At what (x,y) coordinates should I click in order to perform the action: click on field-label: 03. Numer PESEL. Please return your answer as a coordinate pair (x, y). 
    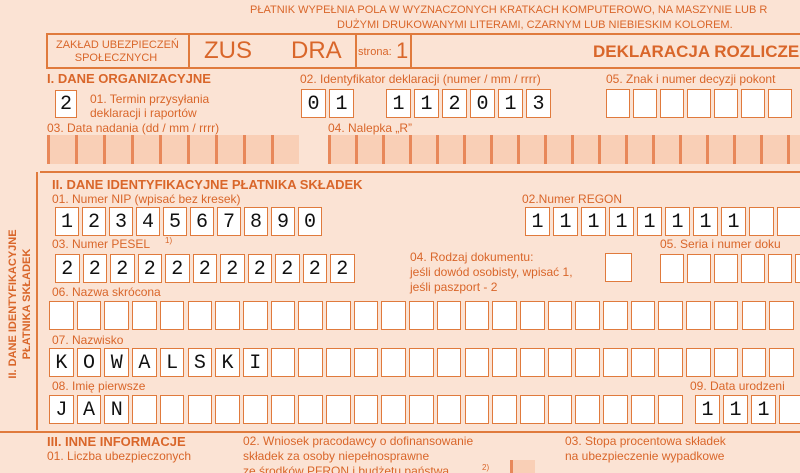
    Looking at the image, I should click on (101, 244).